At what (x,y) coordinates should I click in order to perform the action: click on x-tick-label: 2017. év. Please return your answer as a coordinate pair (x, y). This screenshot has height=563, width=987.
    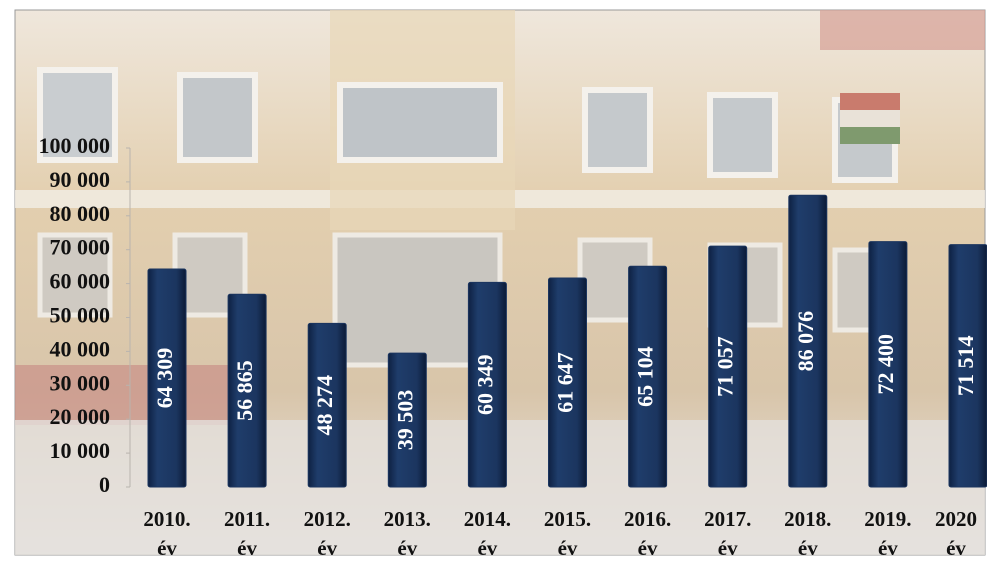
    Looking at the image, I should click on (728, 533).